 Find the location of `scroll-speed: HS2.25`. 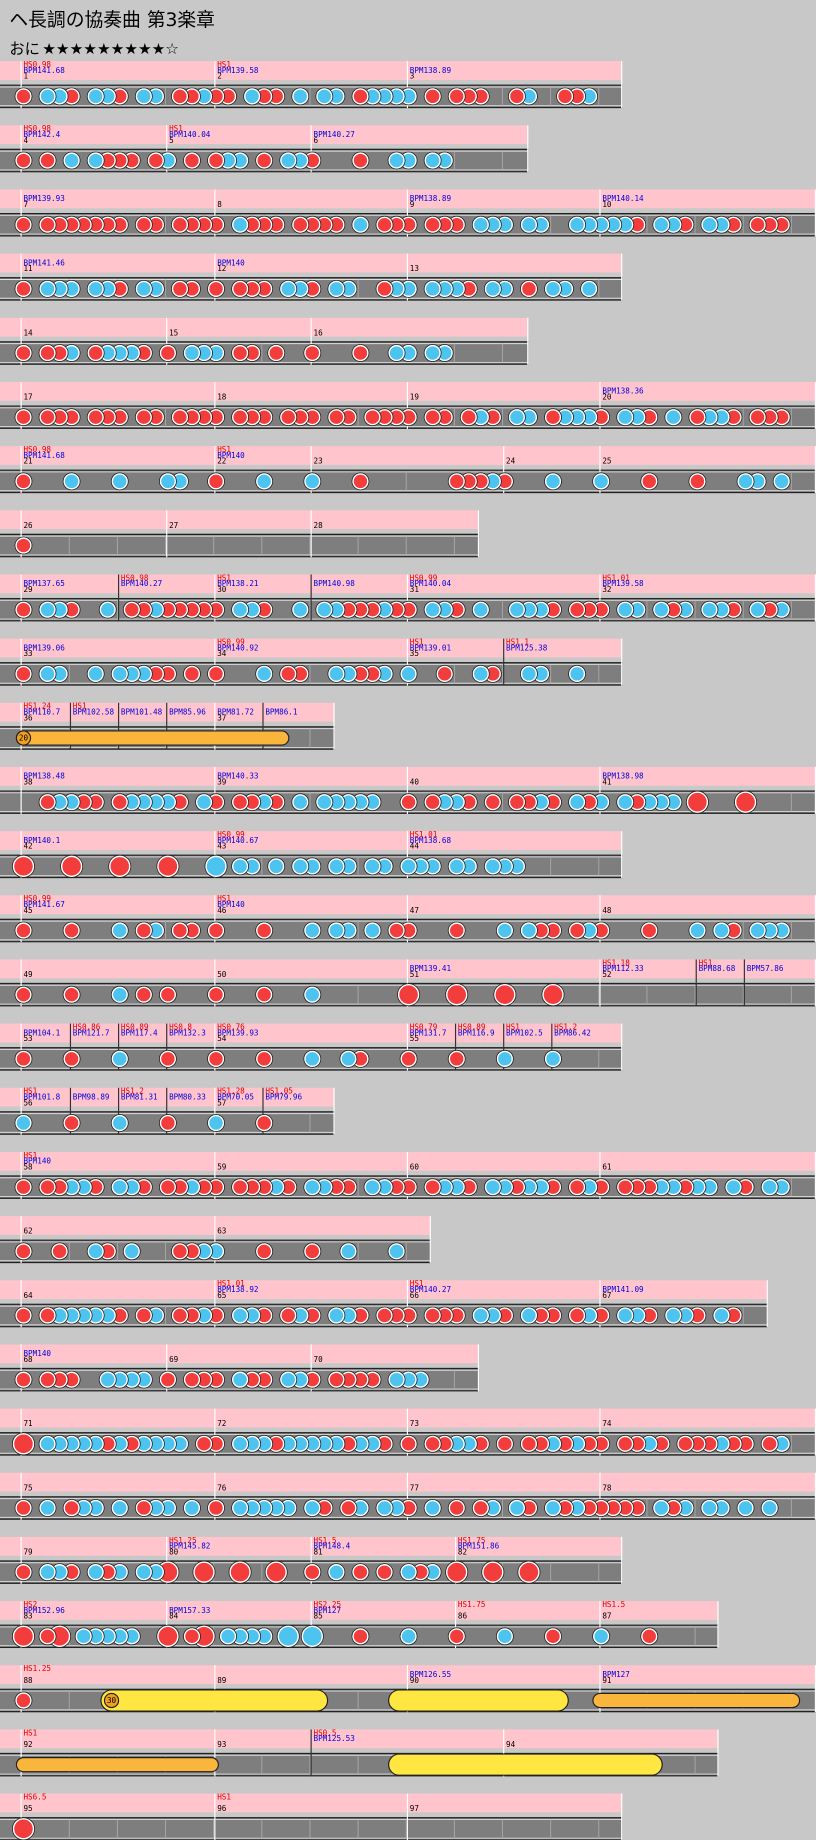

scroll-speed: HS2.25 is located at coordinates (327, 1604).